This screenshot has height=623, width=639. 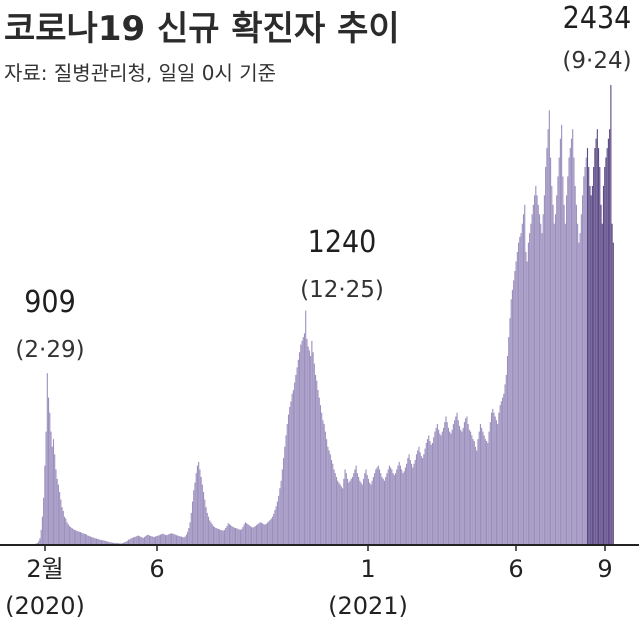 I want to click on x-tick-label: 2월, so click(x=44, y=569).